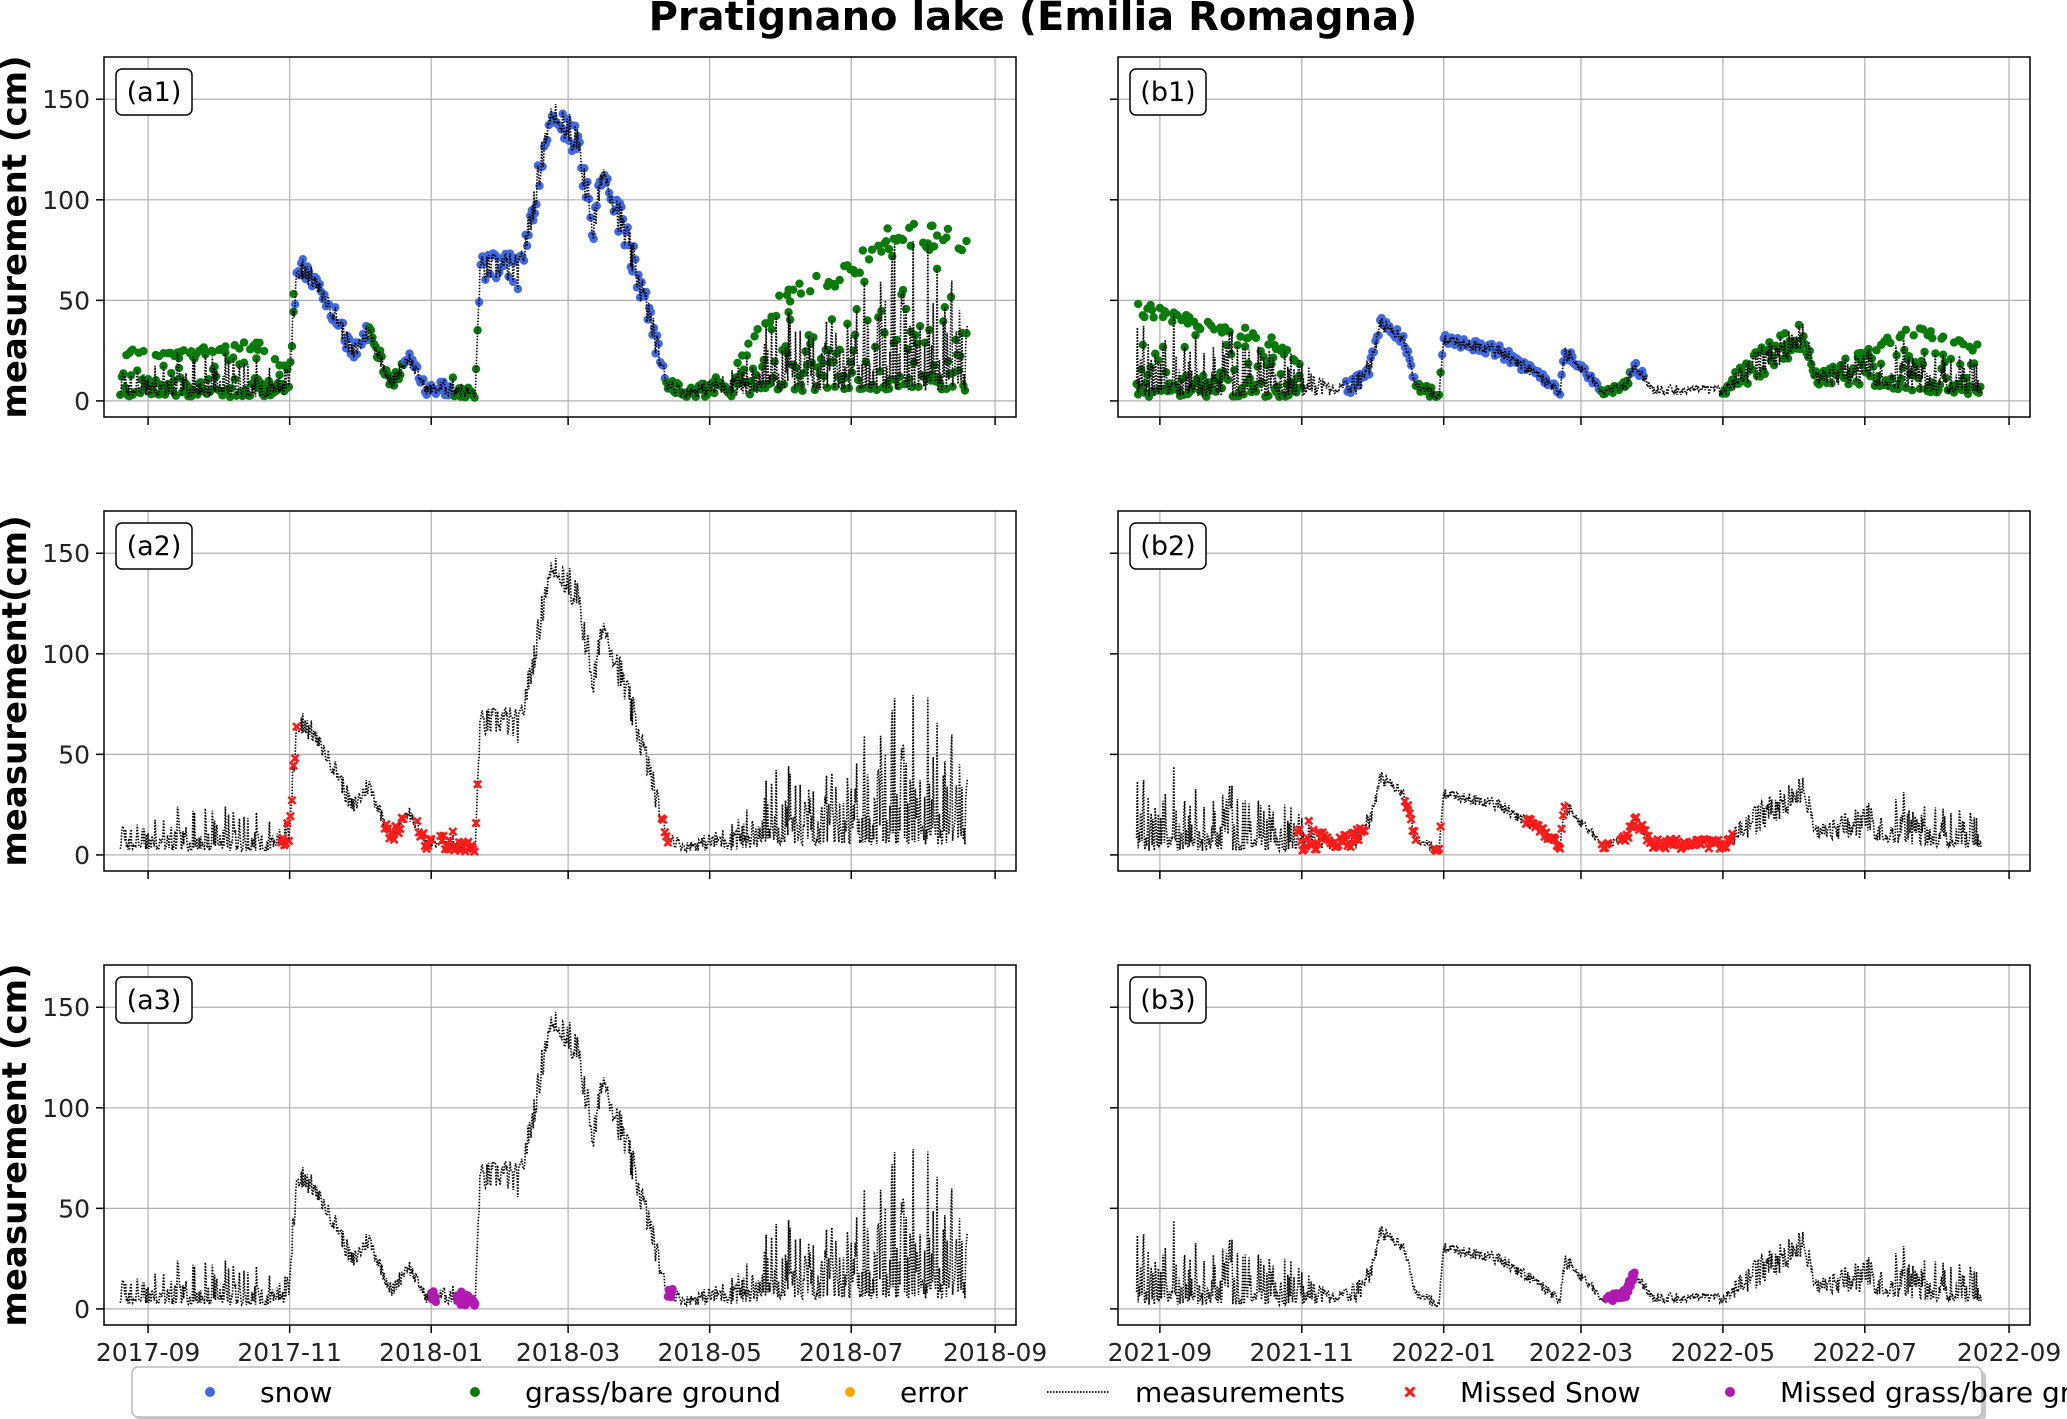 Image resolution: width=2067 pixels, height=1419 pixels. Describe the element at coordinates (154, 546) in the screenshot. I see `panel-label-text: (a2)` at that location.